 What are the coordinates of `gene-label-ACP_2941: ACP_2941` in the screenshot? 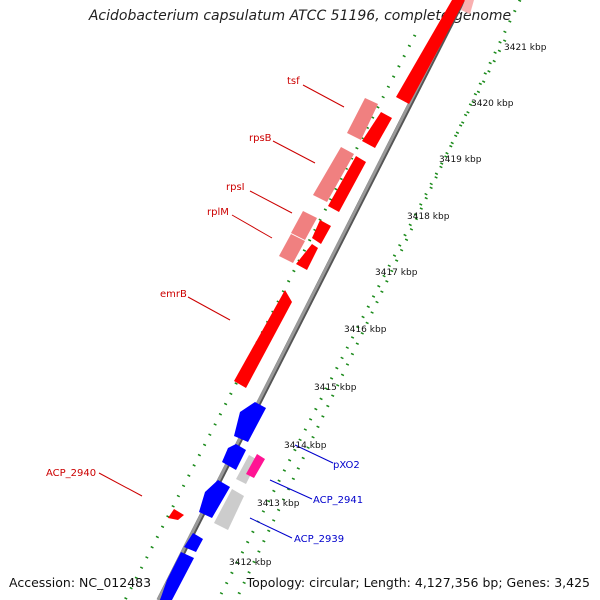 It's located at (338, 500).